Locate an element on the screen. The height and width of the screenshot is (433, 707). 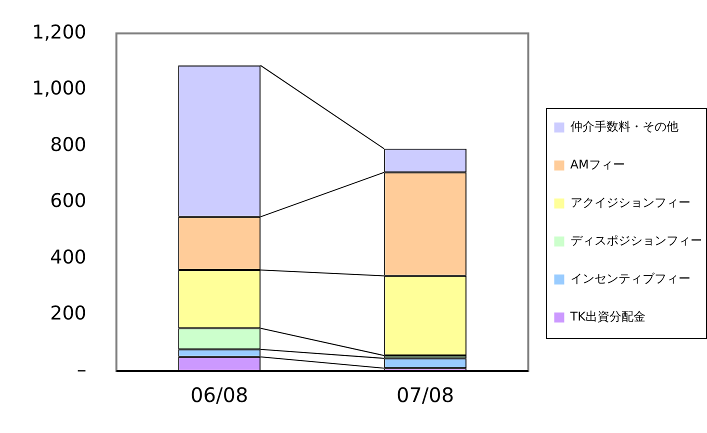
y-tick-label: 1,000 is located at coordinates (59, 89).